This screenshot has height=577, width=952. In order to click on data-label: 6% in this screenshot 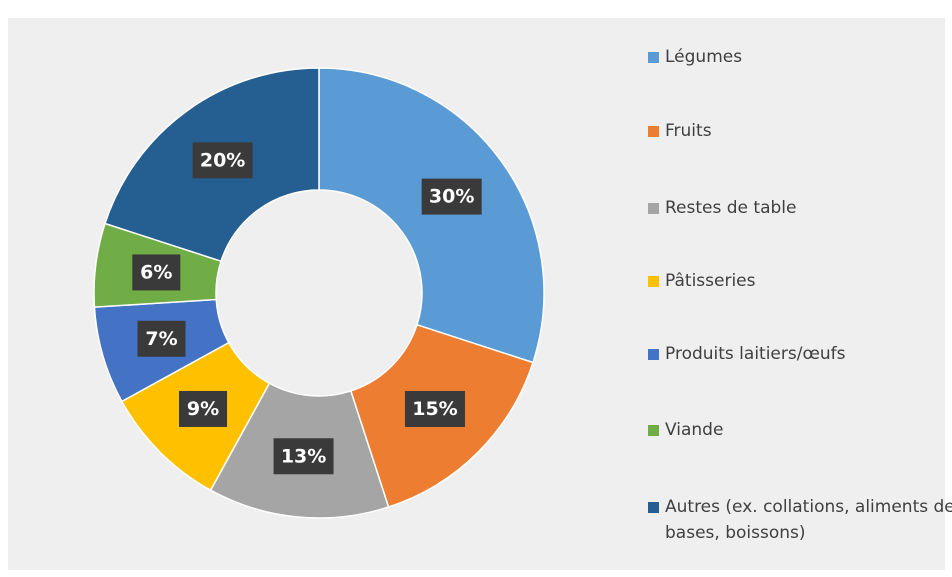, I will do `click(156, 272)`.